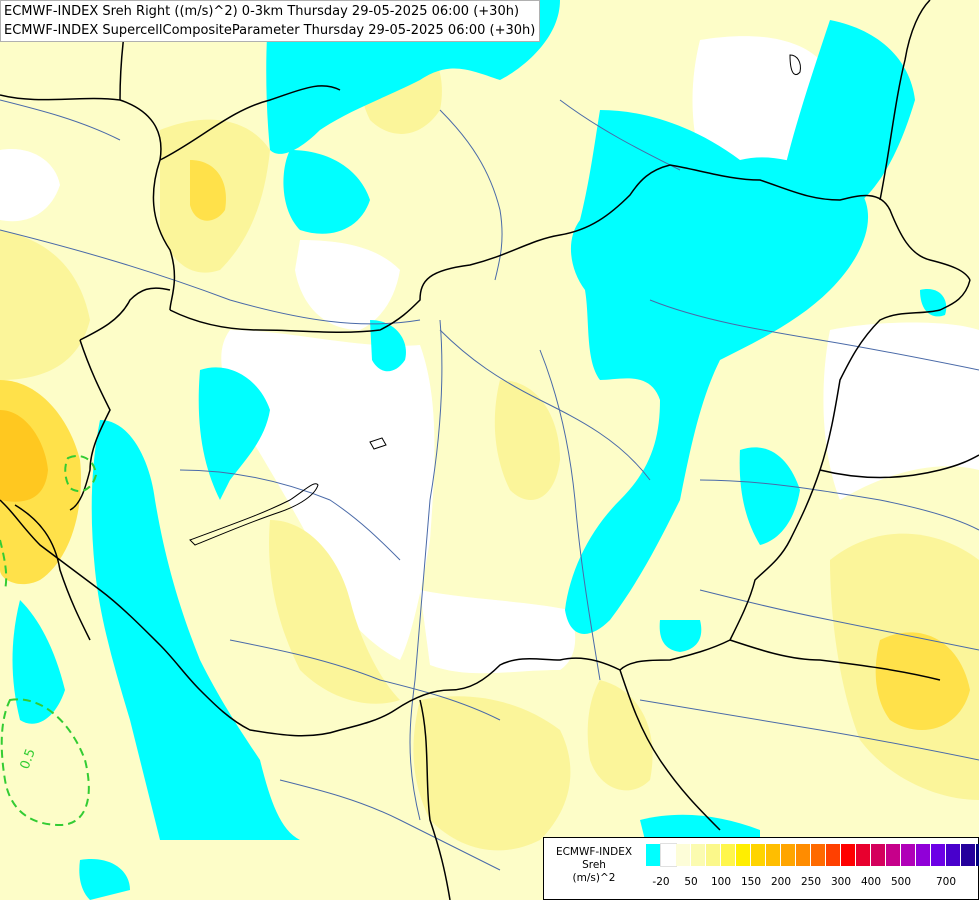  Describe the element at coordinates (781, 882) in the screenshot. I see `legend-label: 200` at that location.